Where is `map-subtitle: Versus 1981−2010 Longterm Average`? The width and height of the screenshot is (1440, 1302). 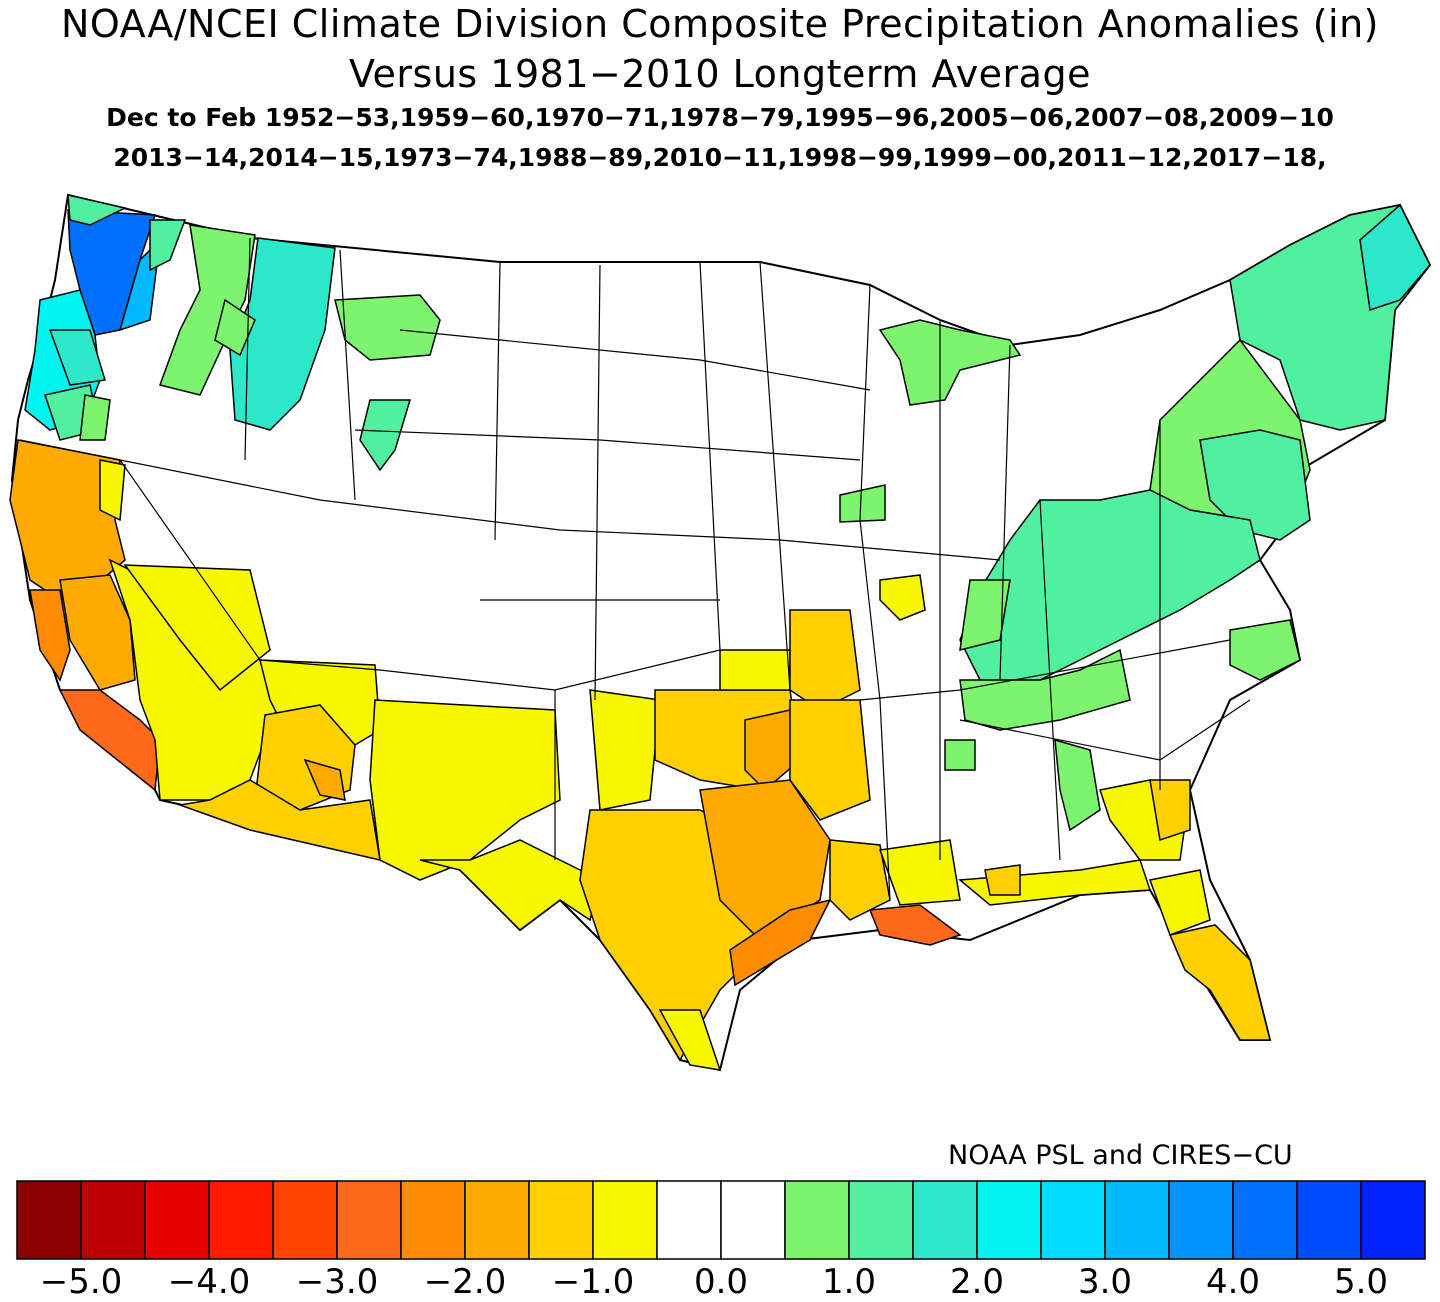 map-subtitle: Versus 1981−2010 Longterm Average is located at coordinates (720, 74).